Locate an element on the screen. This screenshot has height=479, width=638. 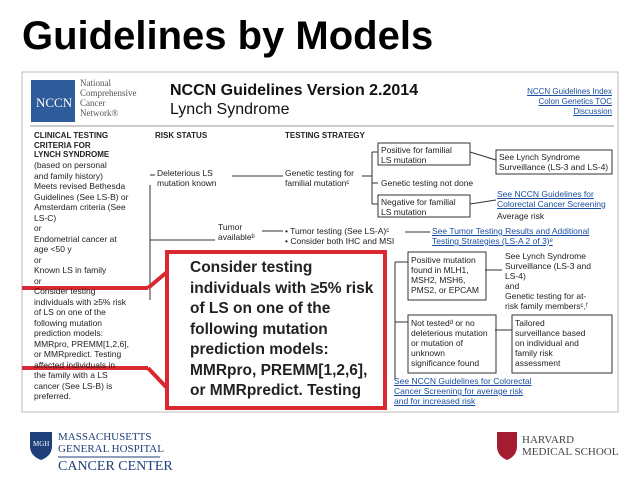
guideline-title: NCCN Guidelines Version 2.2014 is located at coordinates (294, 90).